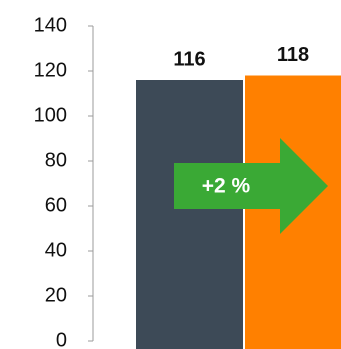 The height and width of the screenshot is (349, 341). I want to click on y-tick-label: 140, so click(50, 25).